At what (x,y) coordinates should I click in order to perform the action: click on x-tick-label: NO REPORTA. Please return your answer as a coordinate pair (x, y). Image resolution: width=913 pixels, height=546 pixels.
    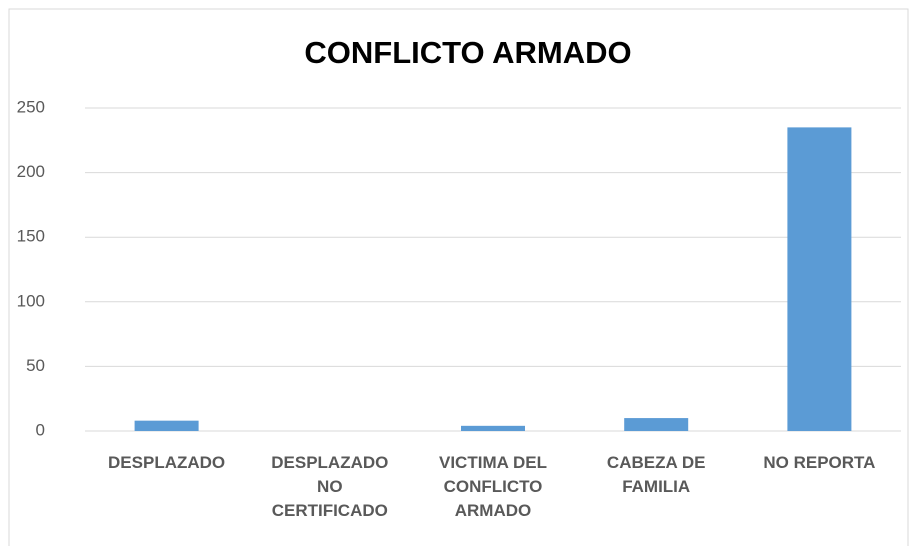
    Looking at the image, I should click on (819, 462).